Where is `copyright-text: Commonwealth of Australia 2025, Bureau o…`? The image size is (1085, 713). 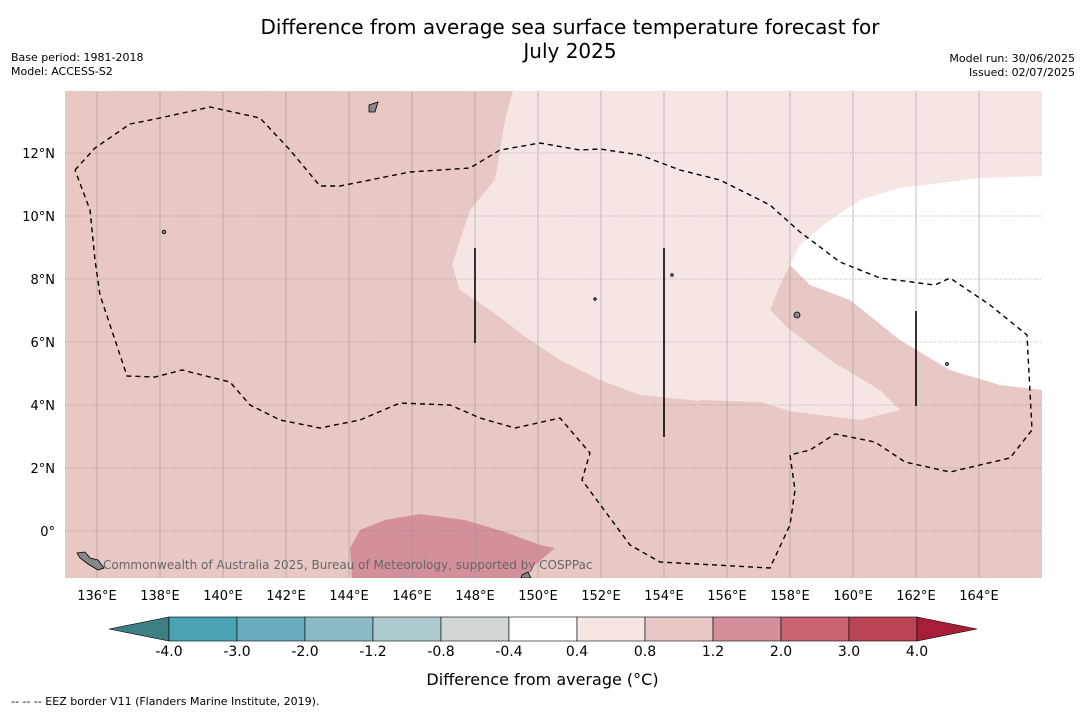
copyright-text: Commonwealth of Australia 2025, Bureau o… is located at coordinates (348, 565).